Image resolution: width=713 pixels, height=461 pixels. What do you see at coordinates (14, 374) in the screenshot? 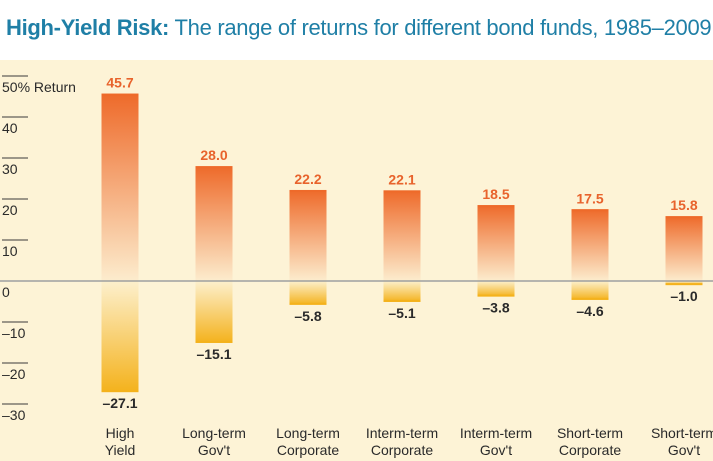
I see `y-tick-label: –20` at bounding box center [14, 374].